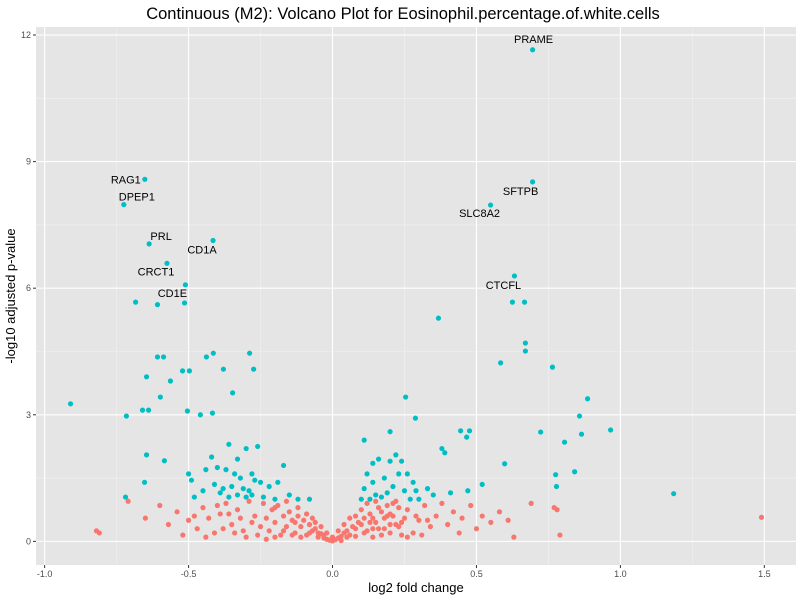 The image size is (800, 600). Describe the element at coordinates (26, 35) in the screenshot. I see `y-tick-label: 12` at that location.